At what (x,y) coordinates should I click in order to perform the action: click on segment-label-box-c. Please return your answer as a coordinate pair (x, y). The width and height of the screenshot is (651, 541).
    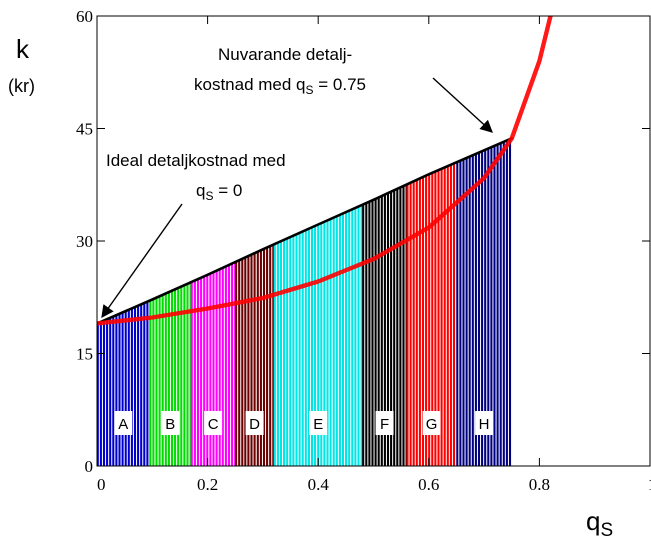
    Looking at the image, I should click on (213, 423).